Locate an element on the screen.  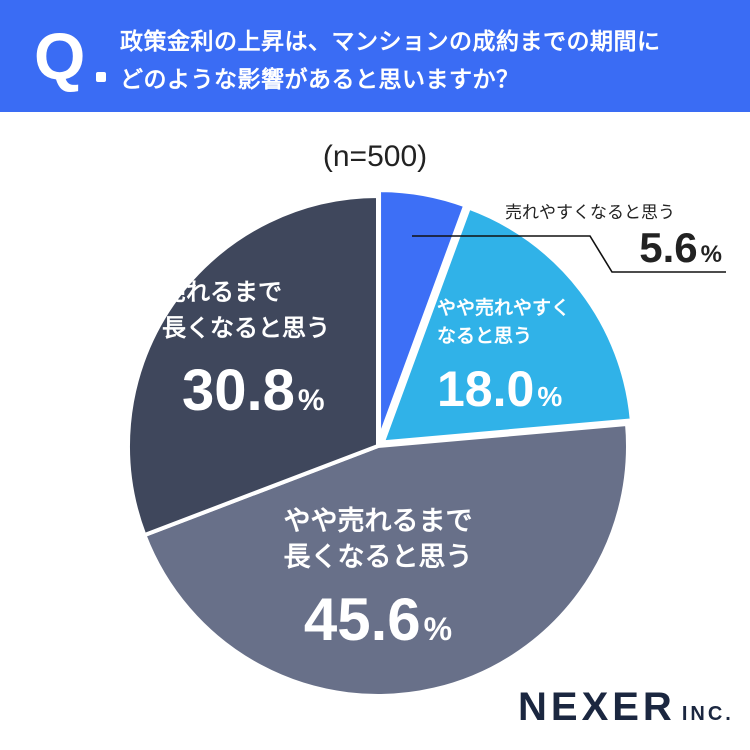
question-line-2: どのような影響があると思いますか？ is located at coordinates (320, 80).